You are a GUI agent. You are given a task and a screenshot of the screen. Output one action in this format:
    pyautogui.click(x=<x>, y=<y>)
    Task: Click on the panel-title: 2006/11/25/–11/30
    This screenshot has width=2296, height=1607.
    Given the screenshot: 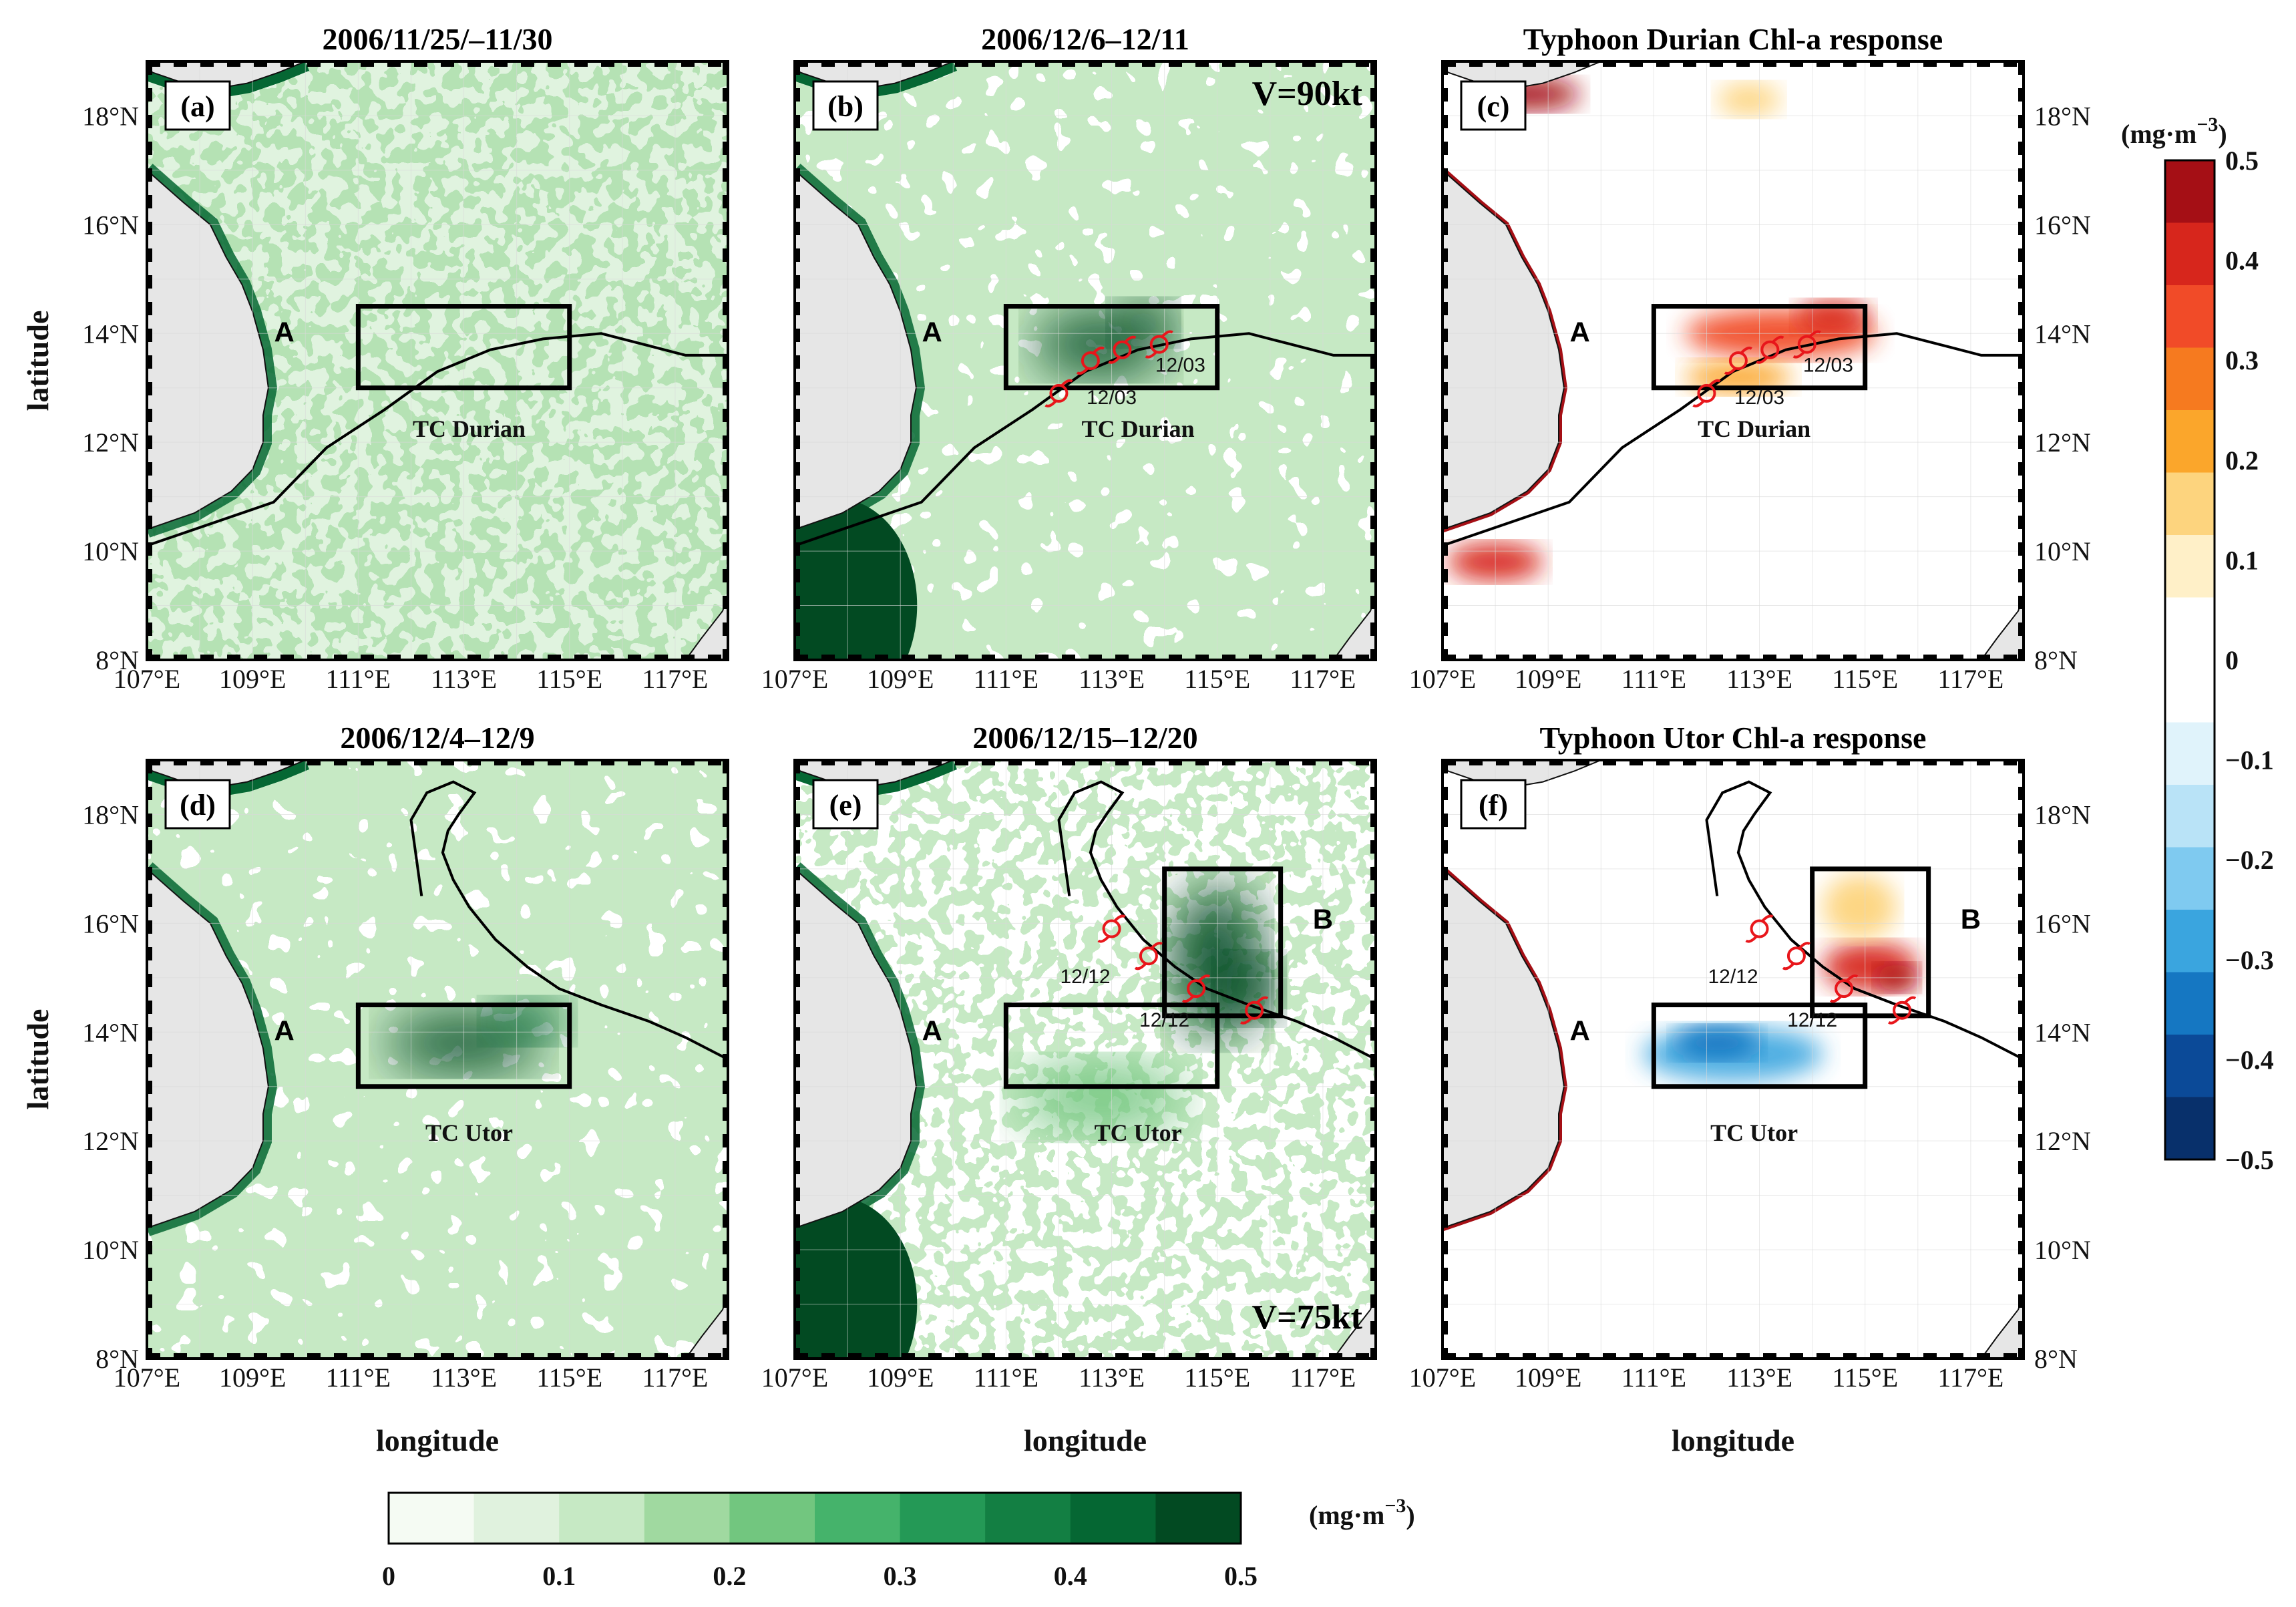 What is the action you would take?
    pyautogui.click(x=437, y=39)
    